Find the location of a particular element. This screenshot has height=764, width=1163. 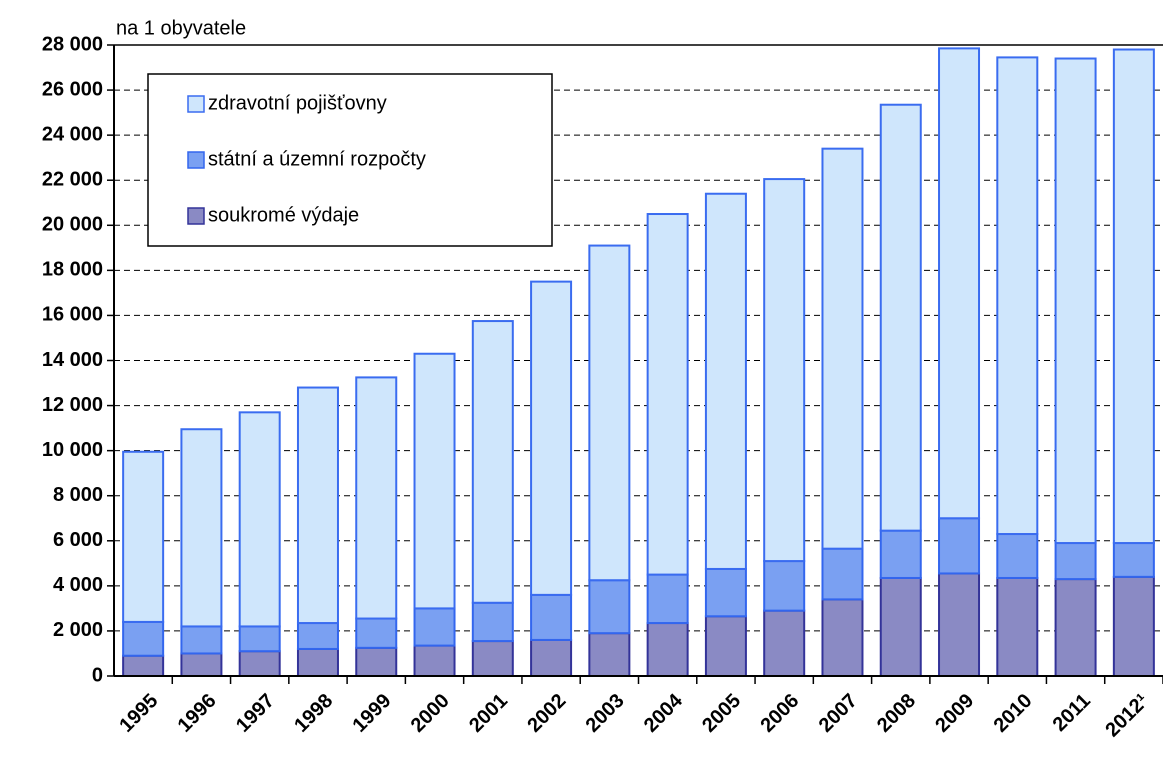

x-tick-label: 2003 is located at coordinates (605, 713).